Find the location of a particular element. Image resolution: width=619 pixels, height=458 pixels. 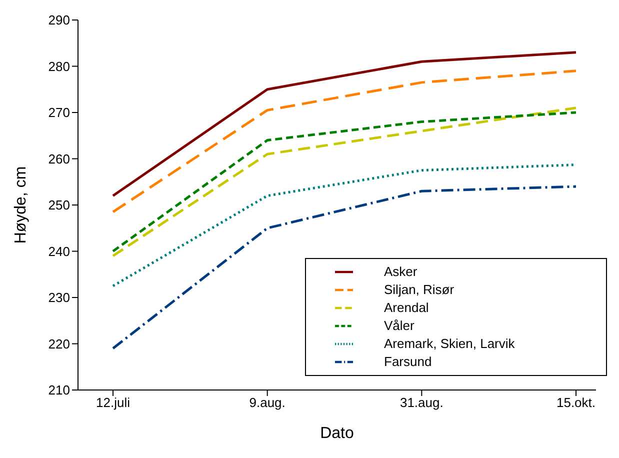

y-tick-label: 250 is located at coordinates (59, 205).